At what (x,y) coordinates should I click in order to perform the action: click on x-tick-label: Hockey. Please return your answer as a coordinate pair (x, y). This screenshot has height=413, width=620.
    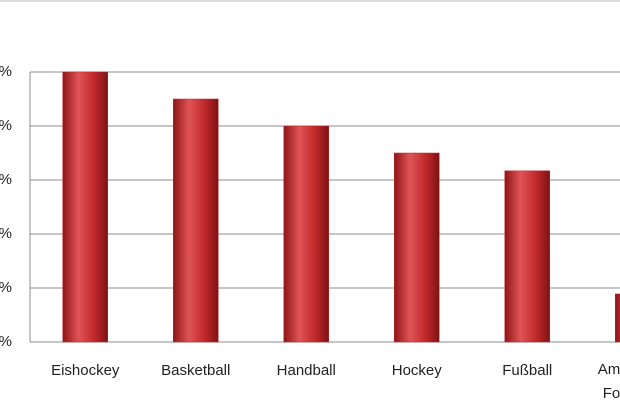
    Looking at the image, I should click on (417, 370).